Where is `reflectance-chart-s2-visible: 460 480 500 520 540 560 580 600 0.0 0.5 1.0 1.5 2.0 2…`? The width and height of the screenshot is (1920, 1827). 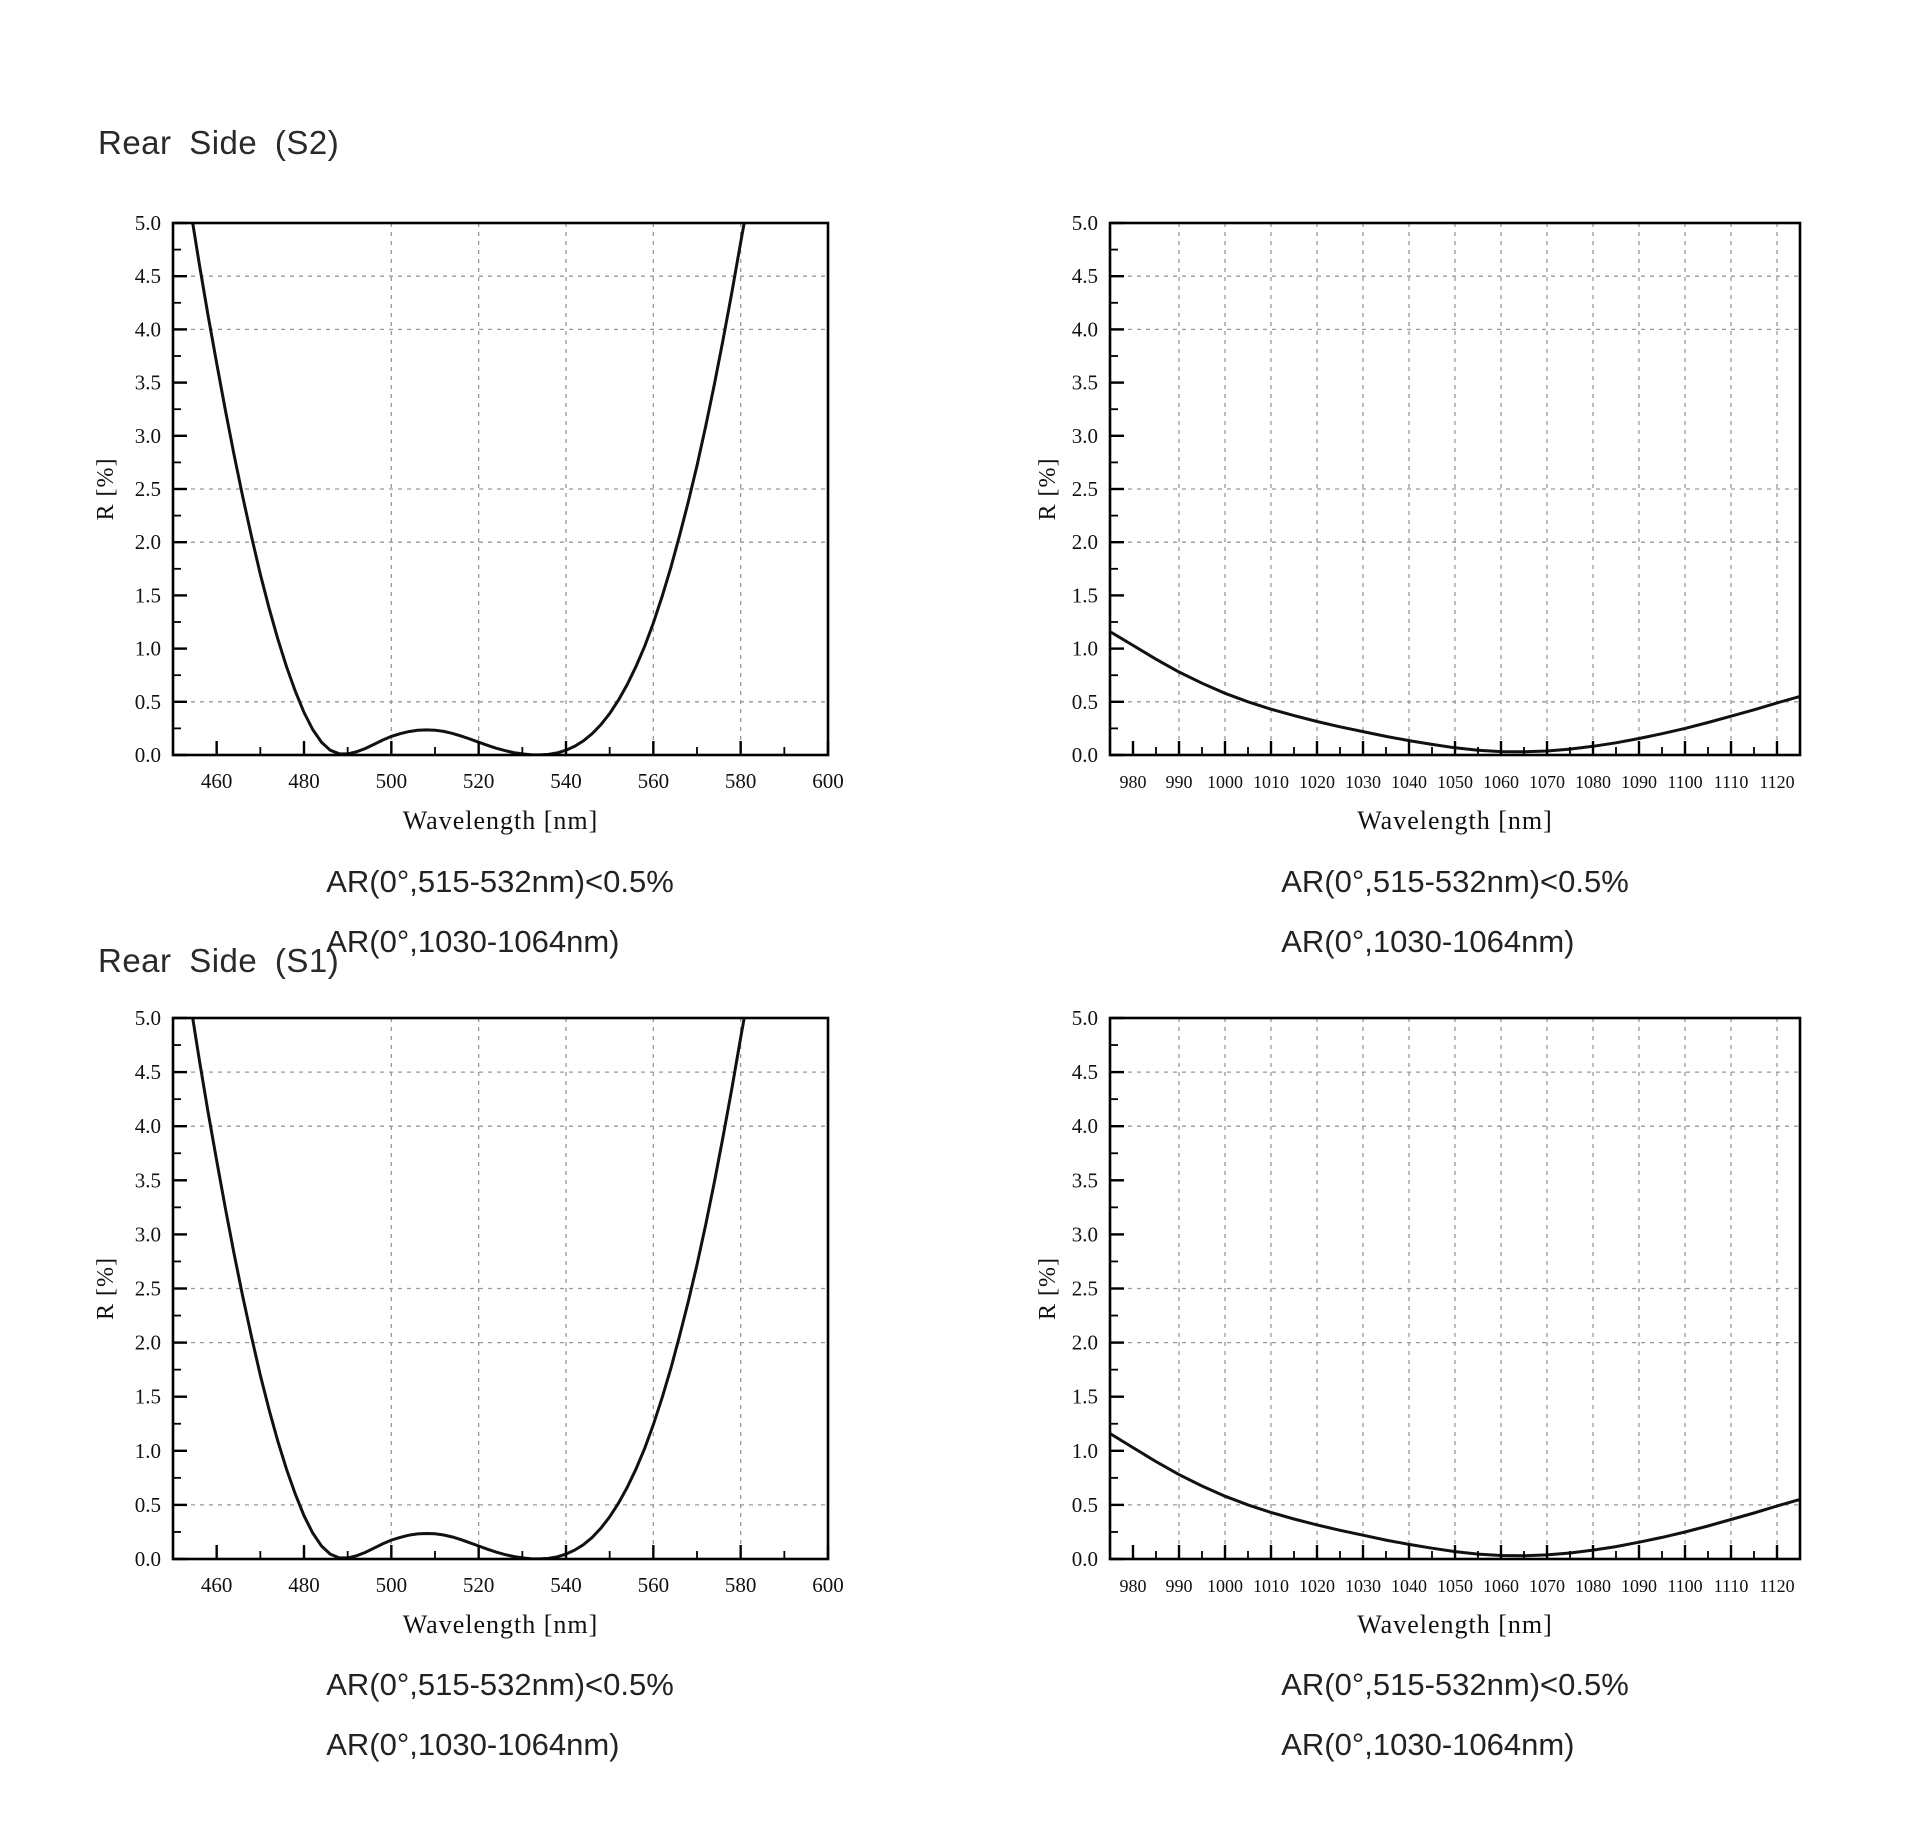
reflectance-chart-s2-visible: 460 480 500 520 540 560 580 600 0.0 0.5 1.0 1.5 2.0 2… is located at coordinates (468, 523).